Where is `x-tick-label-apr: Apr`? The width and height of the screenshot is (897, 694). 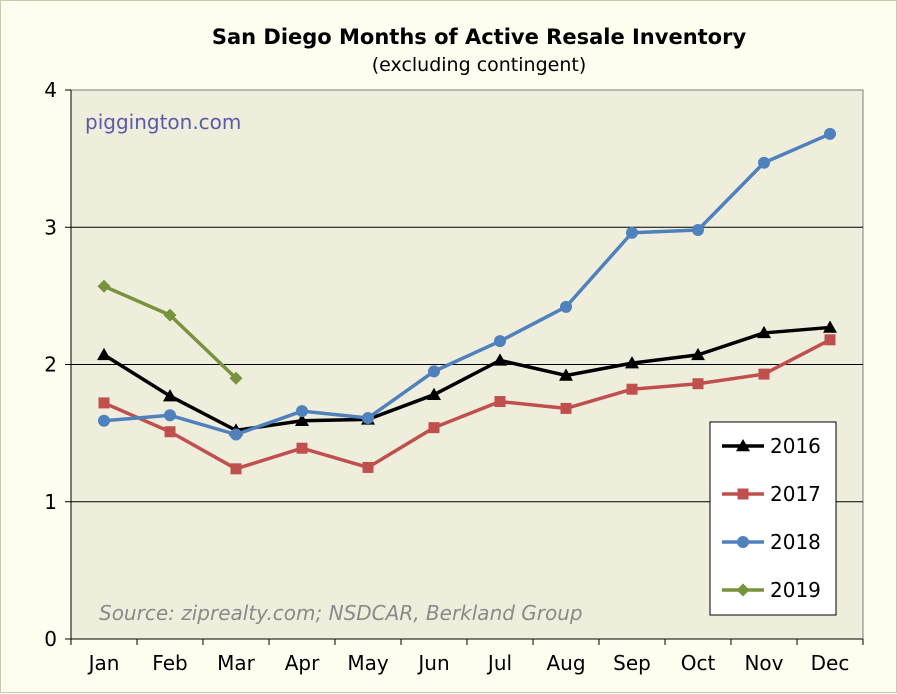 x-tick-label-apr: Apr is located at coordinates (302, 663).